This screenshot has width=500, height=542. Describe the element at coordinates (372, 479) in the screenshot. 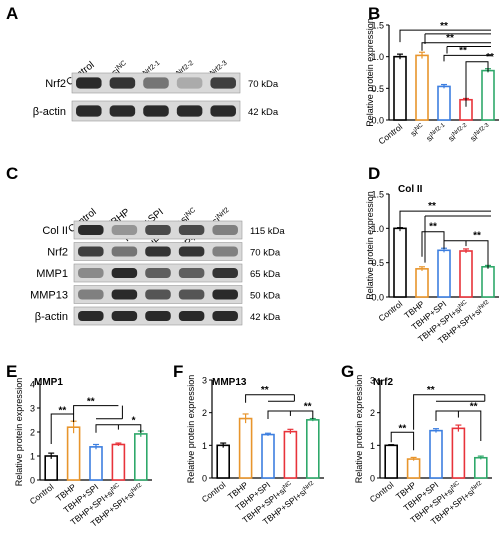

I see `y-tick-label: 0` at that location.